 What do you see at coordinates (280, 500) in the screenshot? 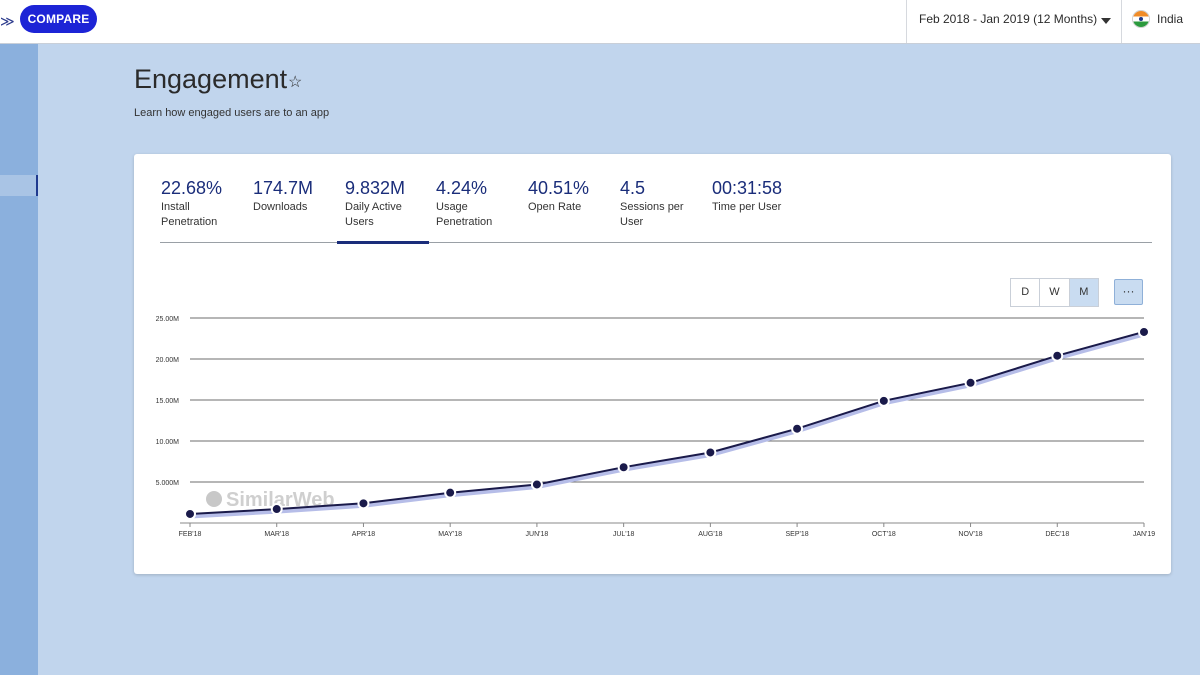
I see `watermark-text: SimilarWeb` at bounding box center [280, 500].